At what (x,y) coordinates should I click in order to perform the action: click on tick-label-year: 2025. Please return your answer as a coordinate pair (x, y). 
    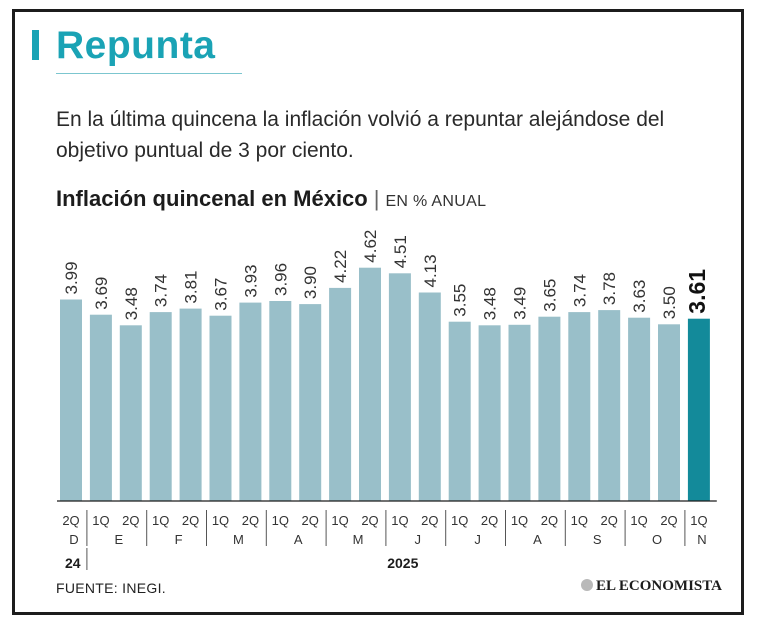
    Looking at the image, I should click on (402, 563).